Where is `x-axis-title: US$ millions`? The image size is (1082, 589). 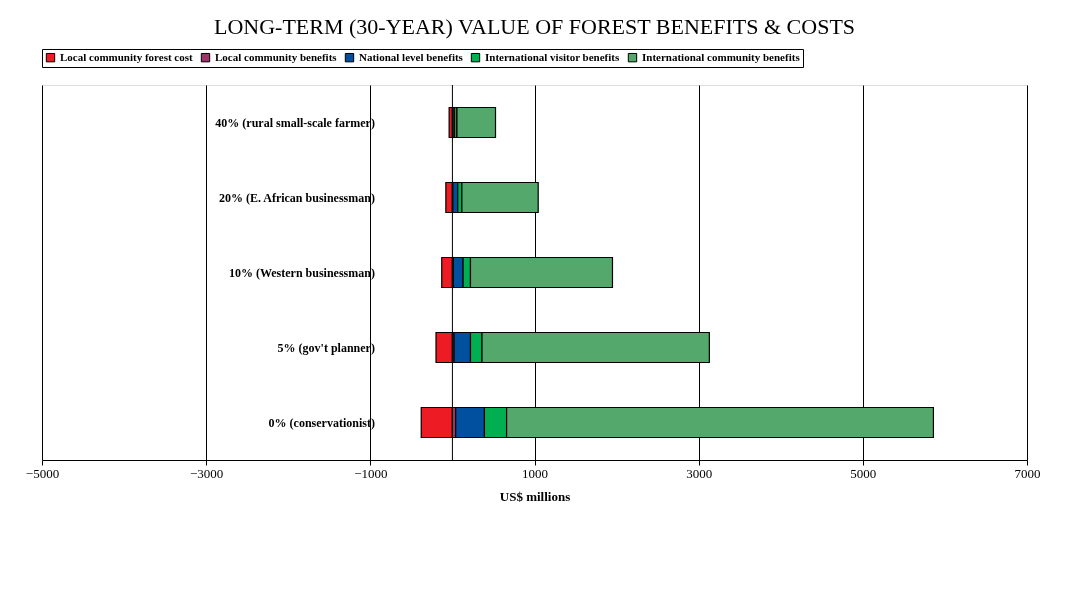
x-axis-title: US$ millions is located at coordinates (535, 496).